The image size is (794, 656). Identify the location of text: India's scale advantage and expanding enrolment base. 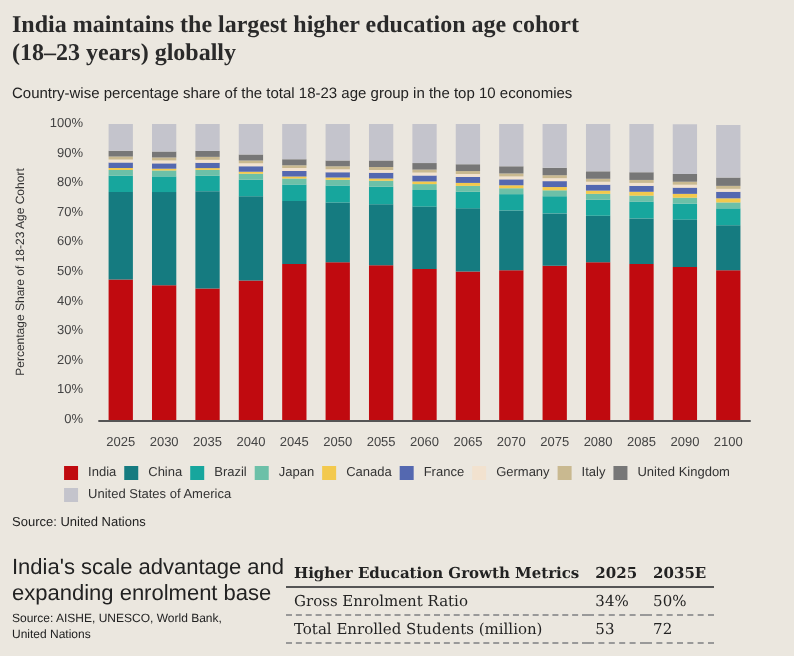
(149, 582).